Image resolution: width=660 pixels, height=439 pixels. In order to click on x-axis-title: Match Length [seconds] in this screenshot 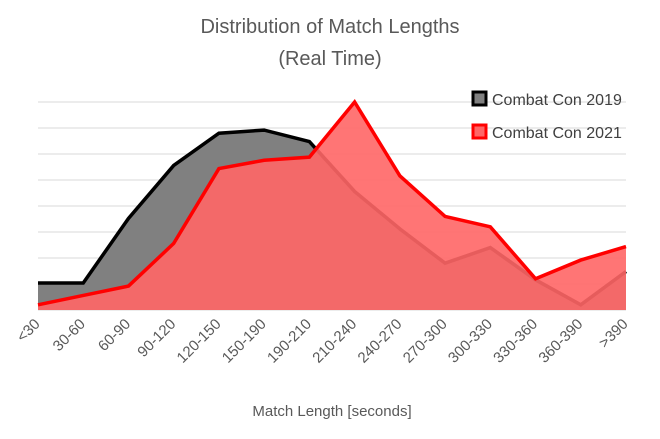, I will do `click(331, 411)`.